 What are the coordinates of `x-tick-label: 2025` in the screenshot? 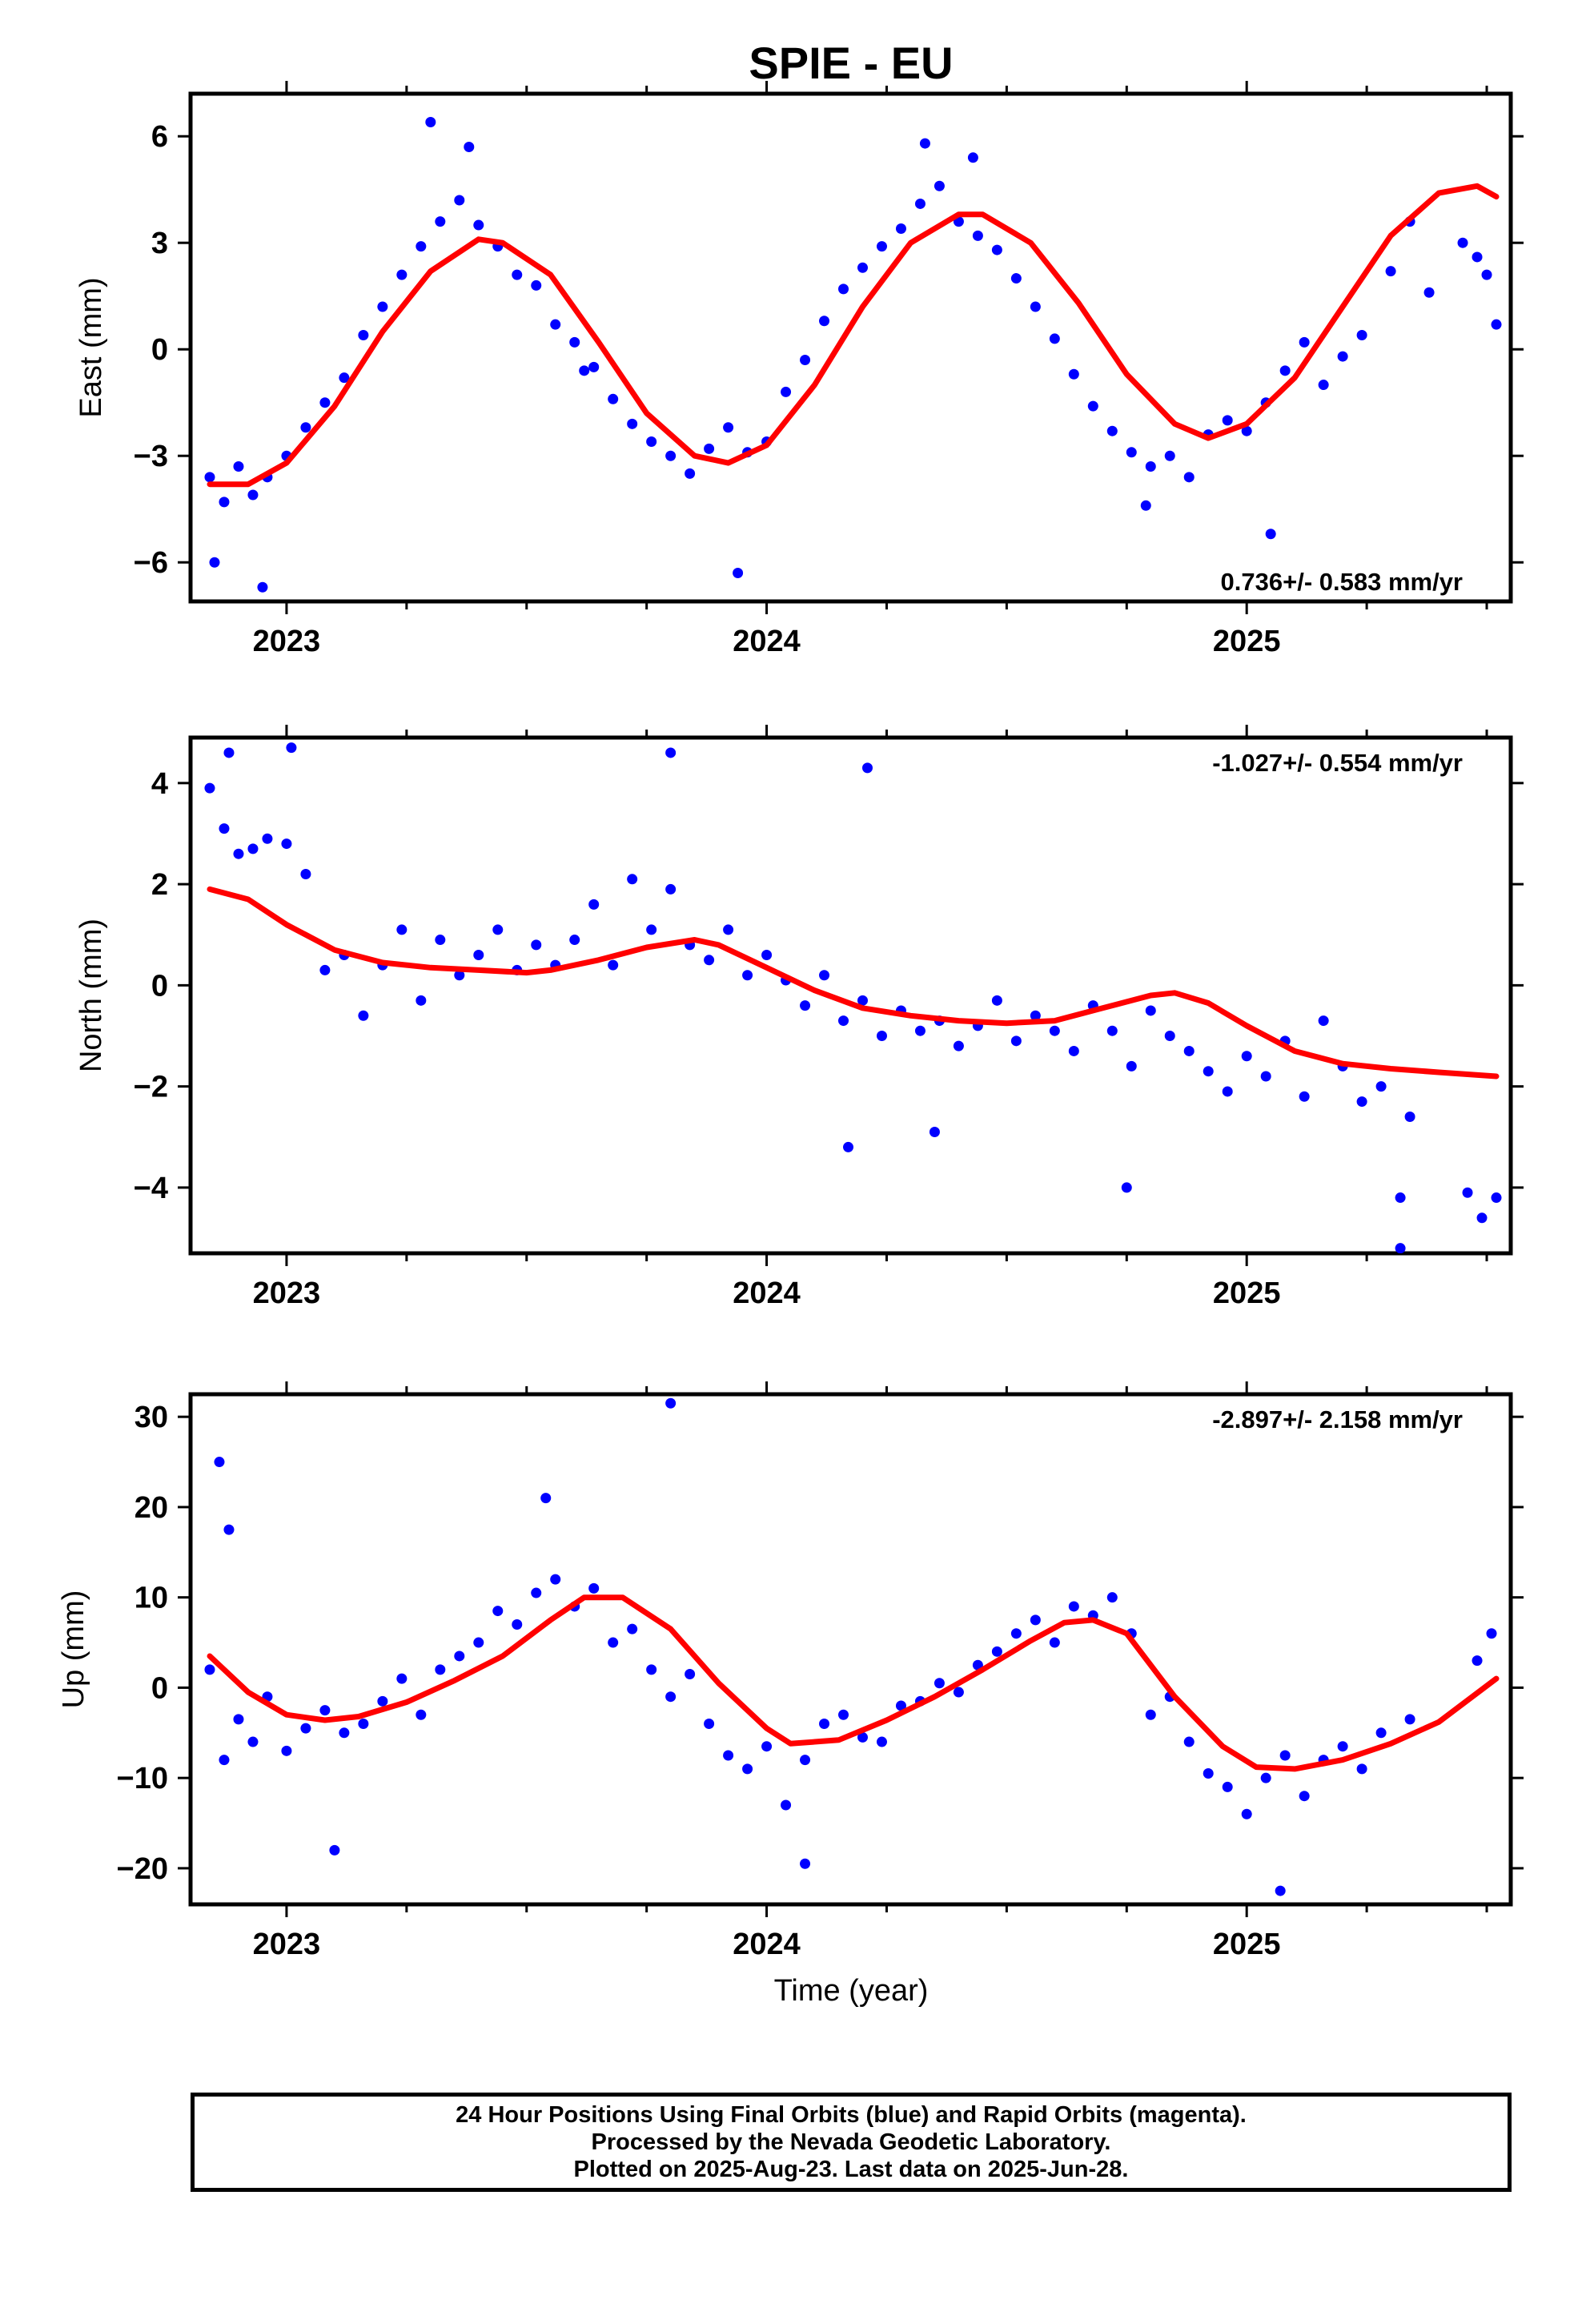 It's located at (1247, 641).